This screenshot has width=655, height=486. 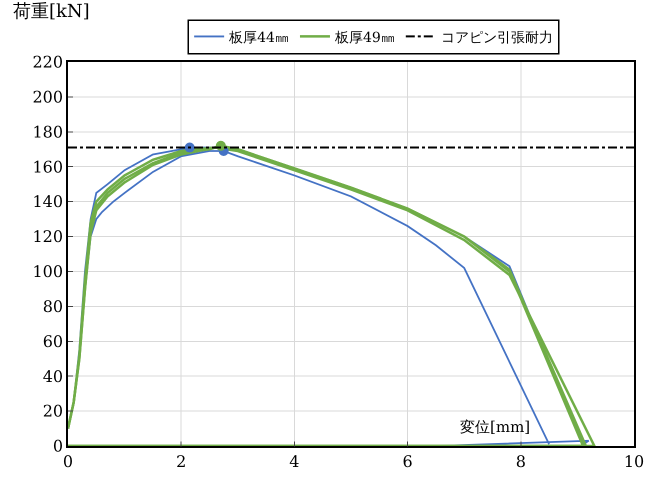 I want to click on x-tick-label: 10, so click(x=634, y=461).